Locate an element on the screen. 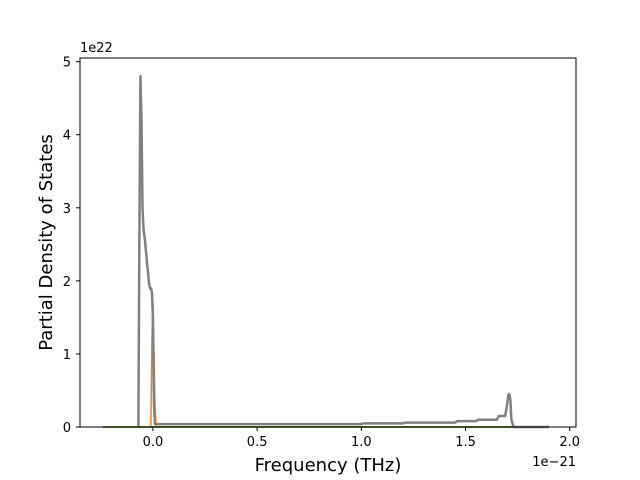 This screenshot has height=480, width=640. y-axis-label: Partial Density of States is located at coordinates (46, 242).